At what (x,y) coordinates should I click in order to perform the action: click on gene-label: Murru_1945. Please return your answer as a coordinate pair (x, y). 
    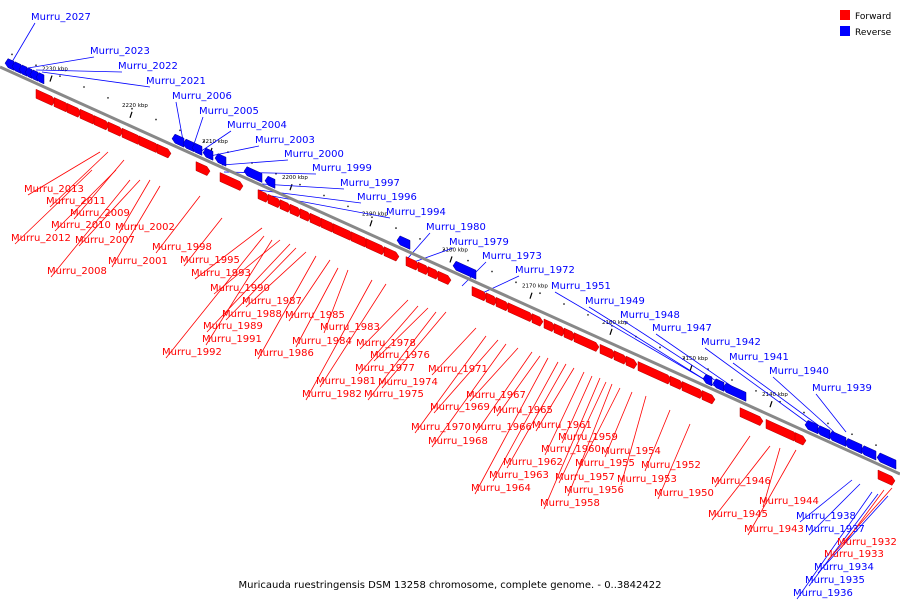
    Looking at the image, I should click on (738, 514).